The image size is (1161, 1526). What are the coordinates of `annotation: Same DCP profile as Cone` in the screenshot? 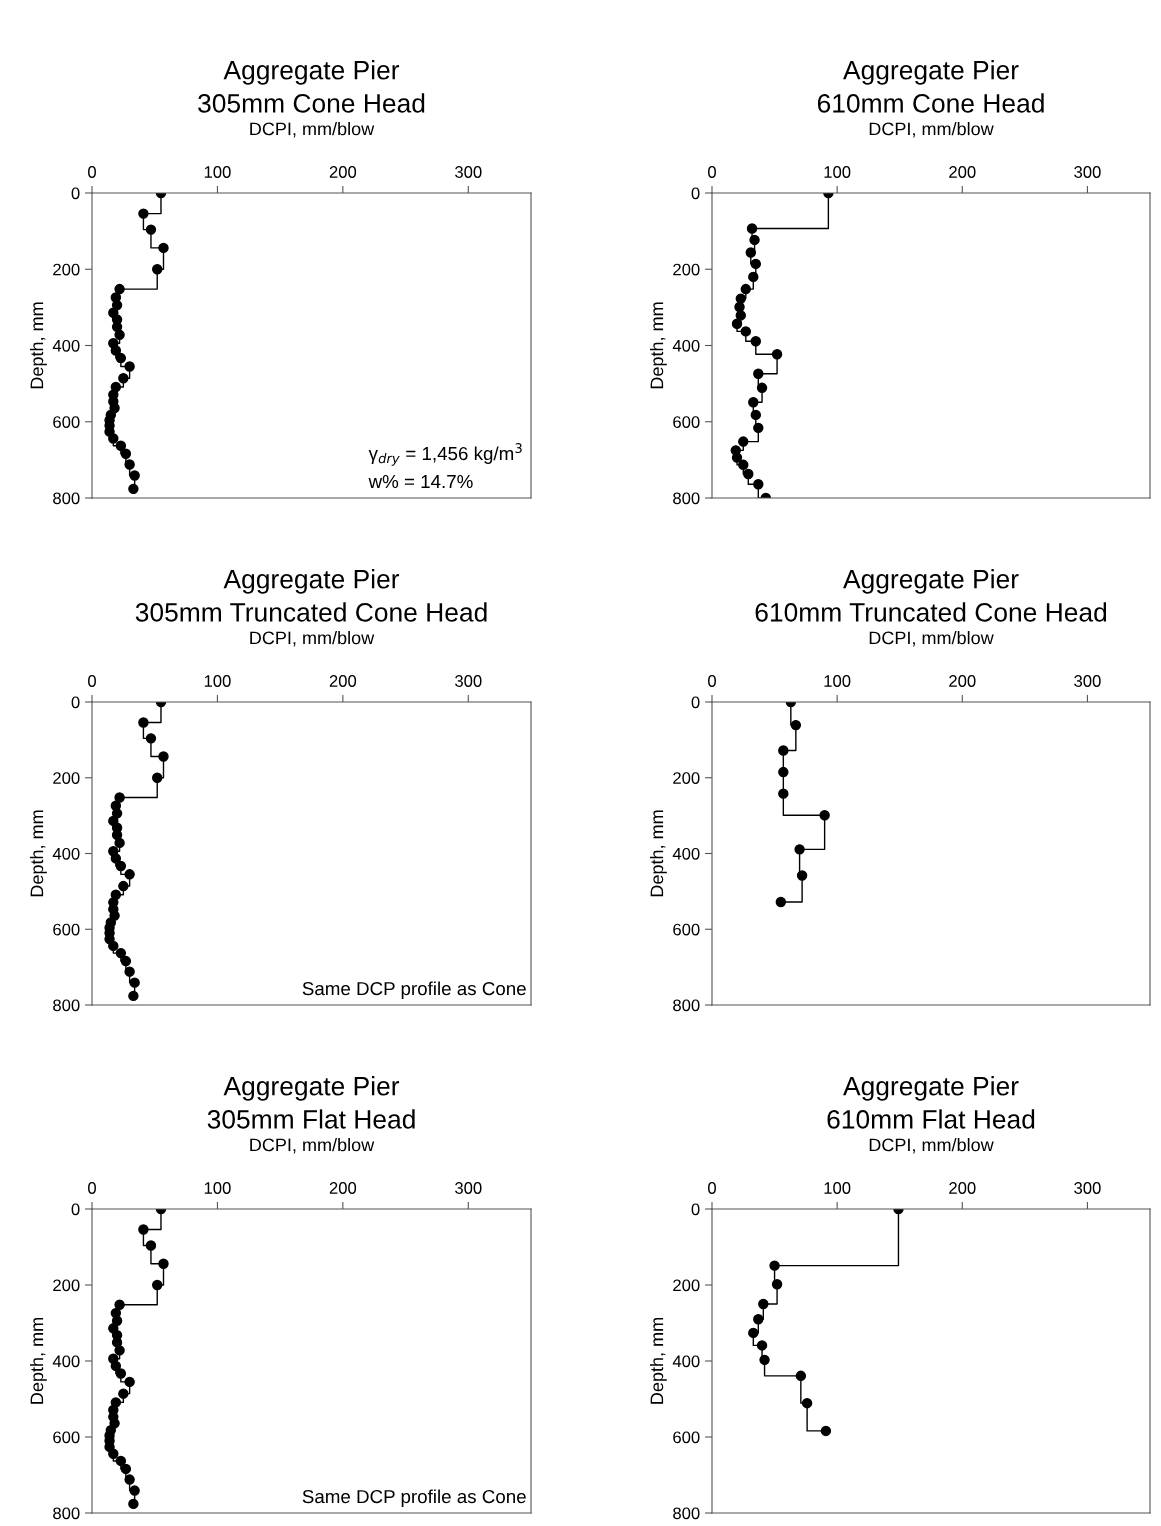 It's located at (414, 1498).